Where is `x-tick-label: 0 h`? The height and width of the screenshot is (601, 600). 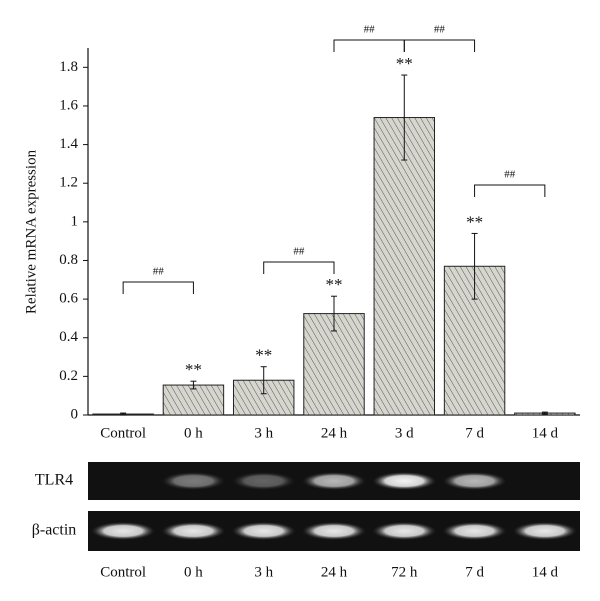
x-tick-label: 0 h is located at coordinates (193, 433).